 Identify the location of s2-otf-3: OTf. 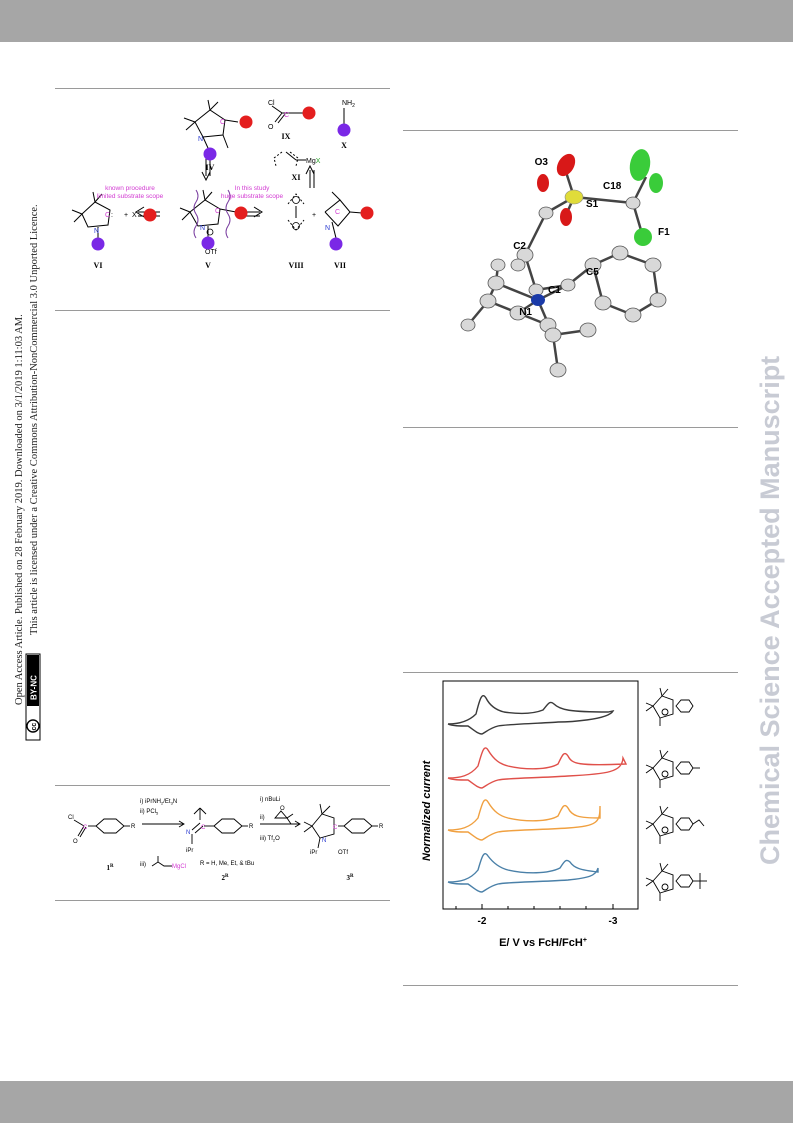
(343, 853).